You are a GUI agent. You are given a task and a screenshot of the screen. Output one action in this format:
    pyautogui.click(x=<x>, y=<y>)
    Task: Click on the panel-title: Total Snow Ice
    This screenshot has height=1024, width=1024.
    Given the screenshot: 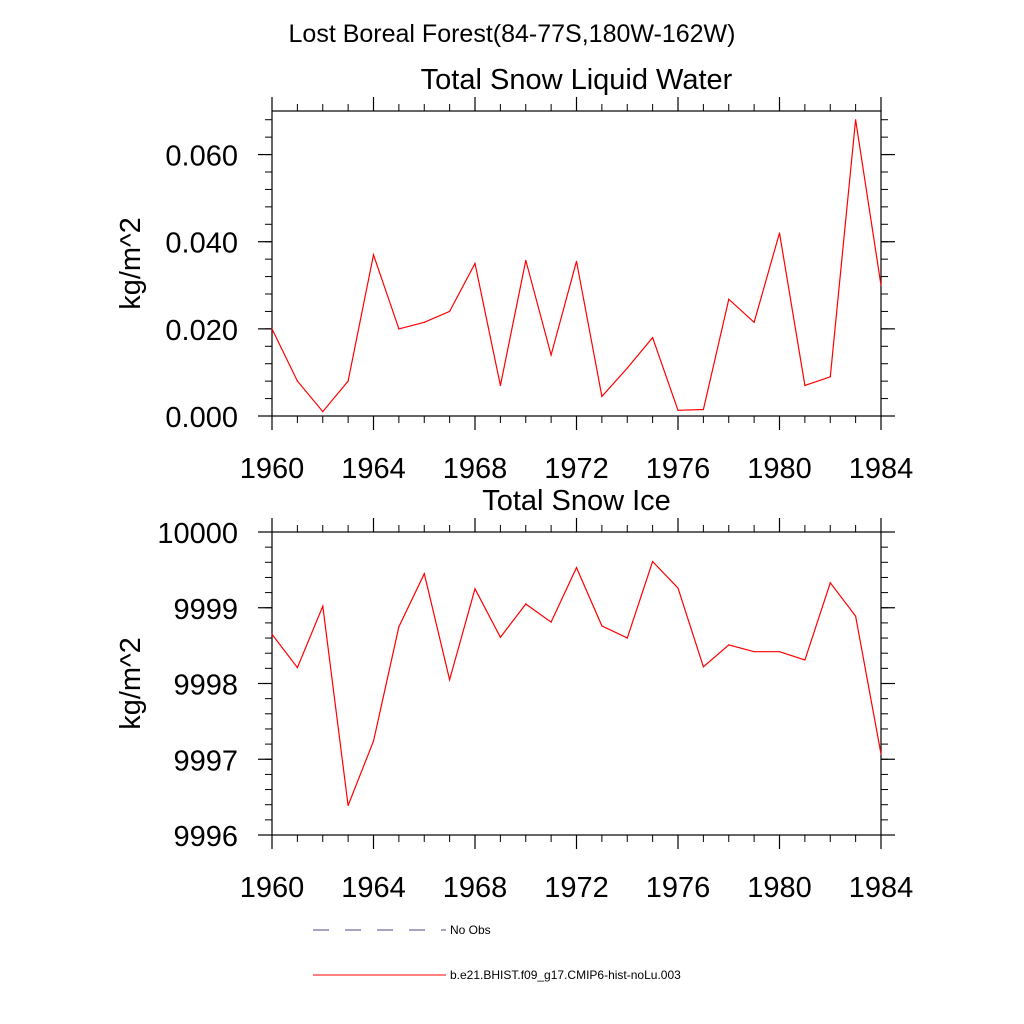 What is the action you would take?
    pyautogui.click(x=576, y=501)
    